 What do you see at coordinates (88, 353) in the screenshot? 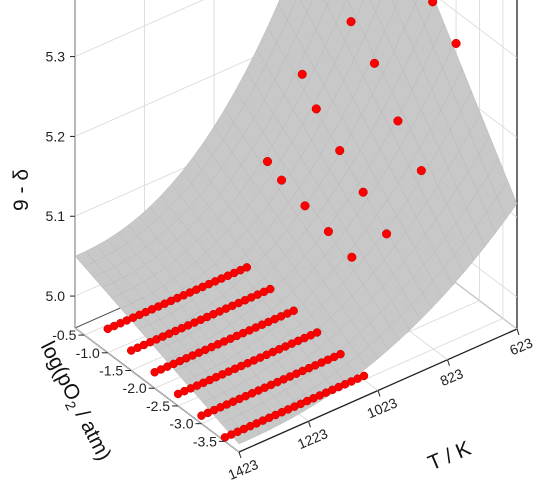
I see `y-tick-label: -1.0` at bounding box center [88, 353].